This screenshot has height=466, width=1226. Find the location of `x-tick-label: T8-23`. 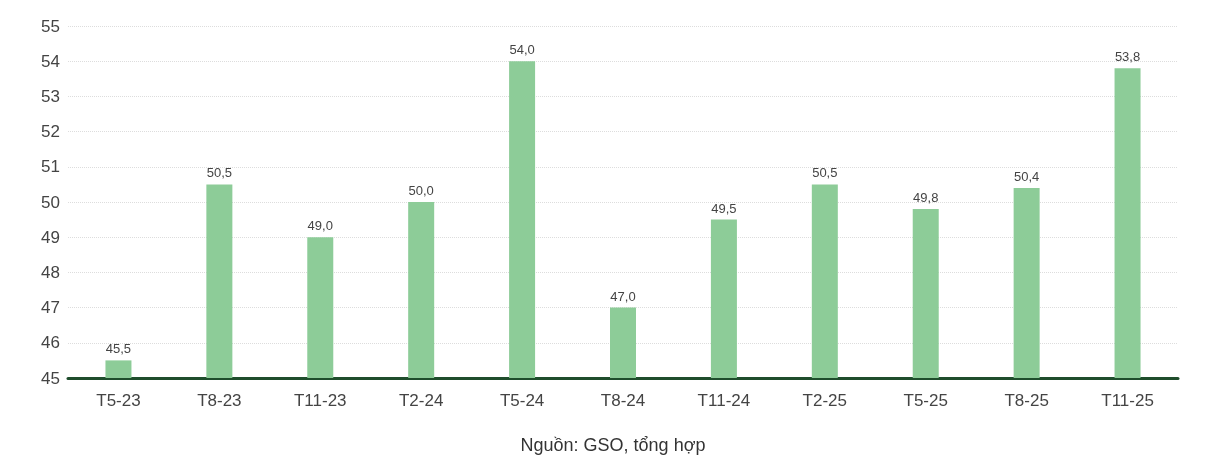

x-tick-label: T8-23 is located at coordinates (219, 400).